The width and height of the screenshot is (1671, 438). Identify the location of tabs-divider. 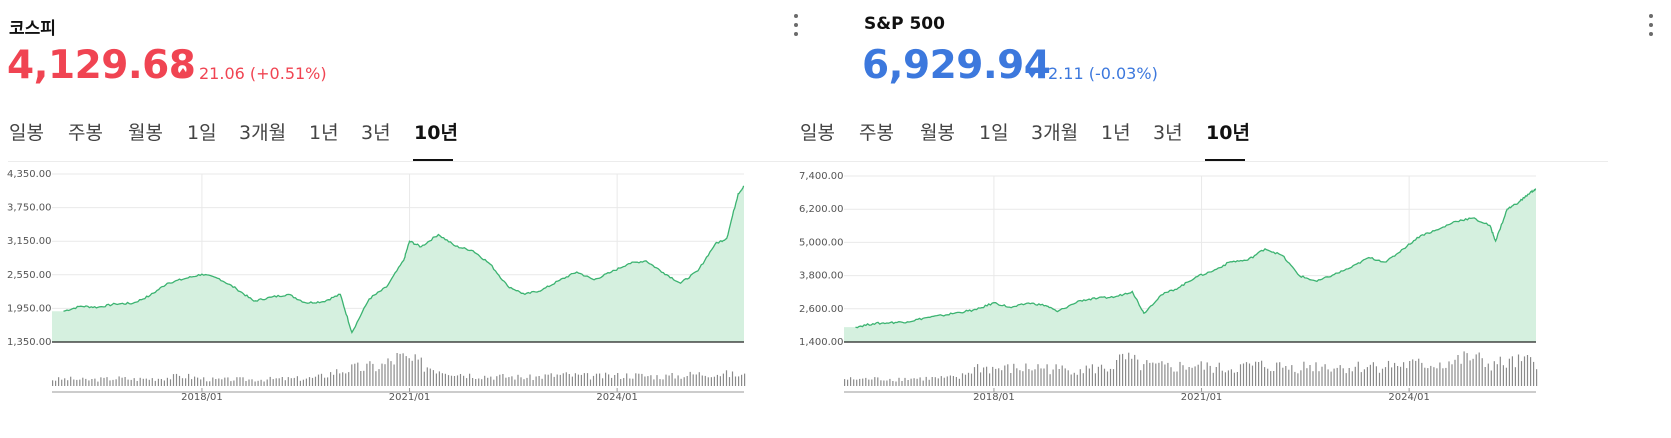
(408, 161).